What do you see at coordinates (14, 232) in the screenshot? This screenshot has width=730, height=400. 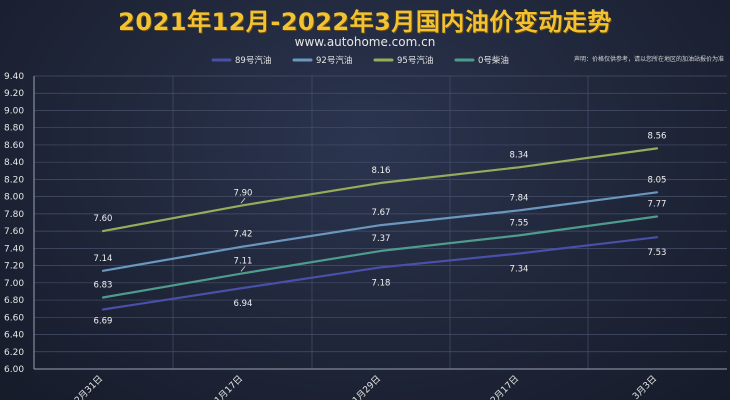 I see `y-tick-label: 7.60` at bounding box center [14, 232].